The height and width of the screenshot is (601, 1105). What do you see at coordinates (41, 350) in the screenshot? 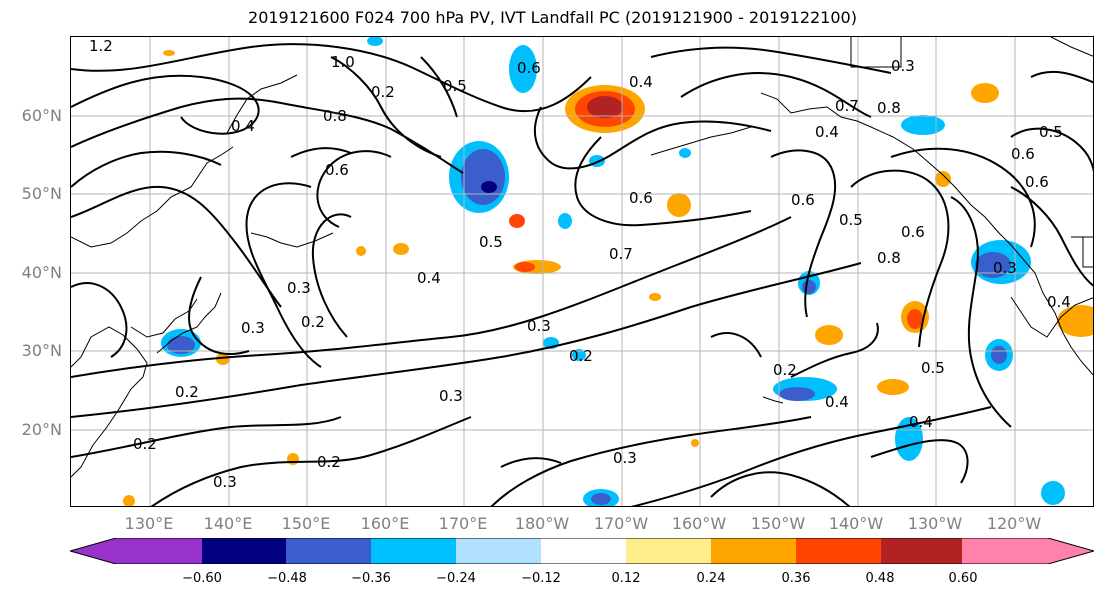
I see `lat-label: 30°N` at bounding box center [41, 350].